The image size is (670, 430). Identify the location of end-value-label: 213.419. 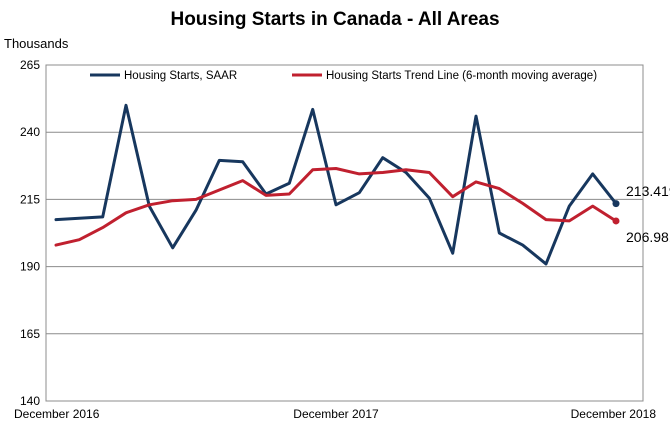
(648, 191).